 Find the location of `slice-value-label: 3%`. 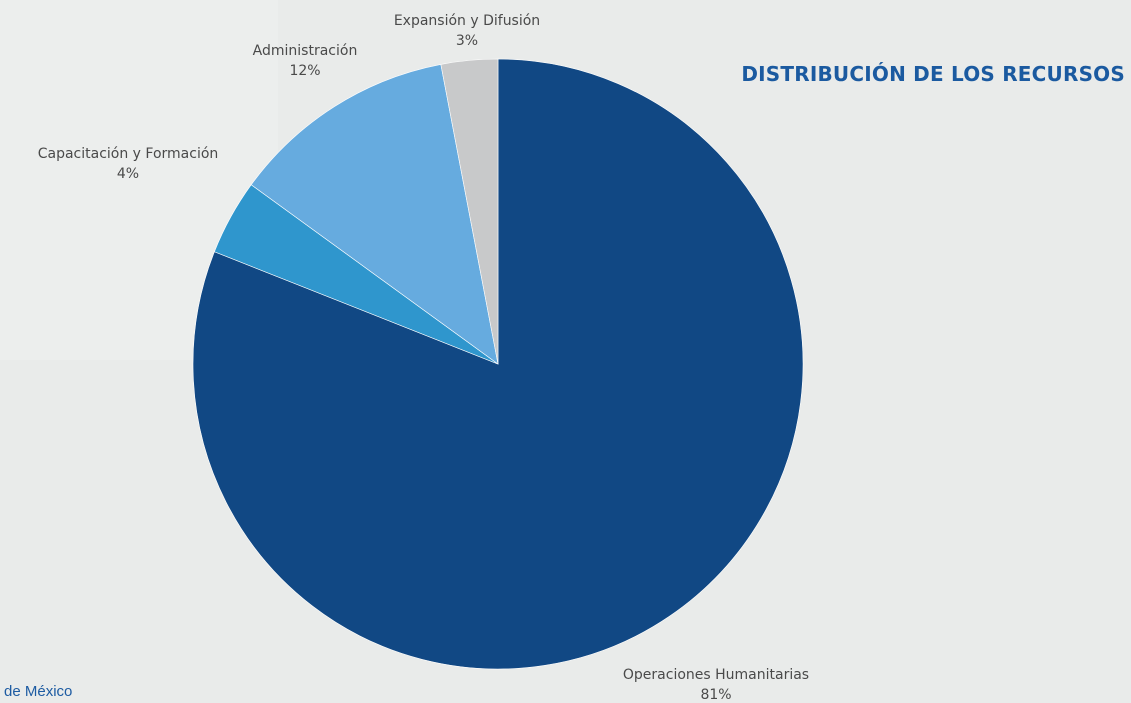

slice-value-label: 3% is located at coordinates (467, 41).